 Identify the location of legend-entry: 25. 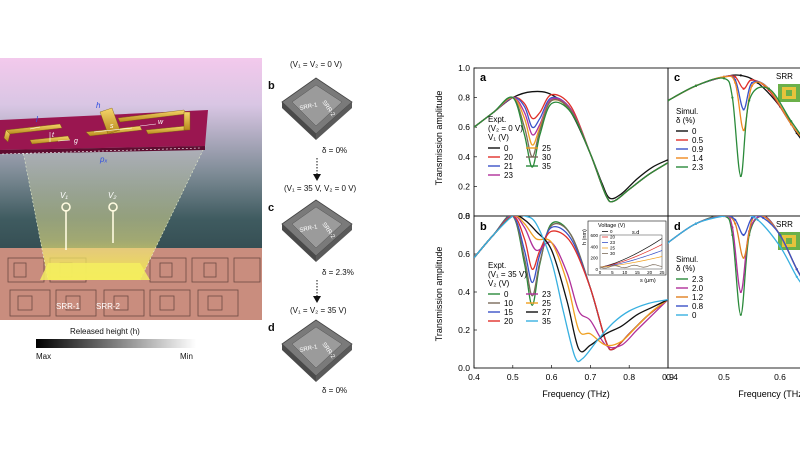
(546, 148).